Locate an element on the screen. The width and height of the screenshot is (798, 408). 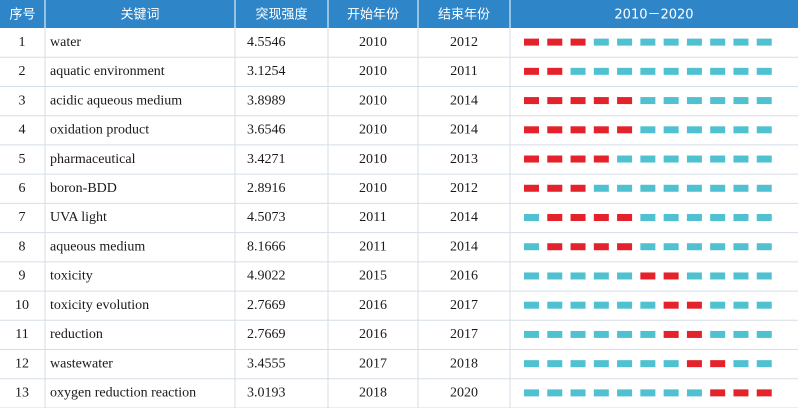
header-bg is located at coordinates (399, 14).